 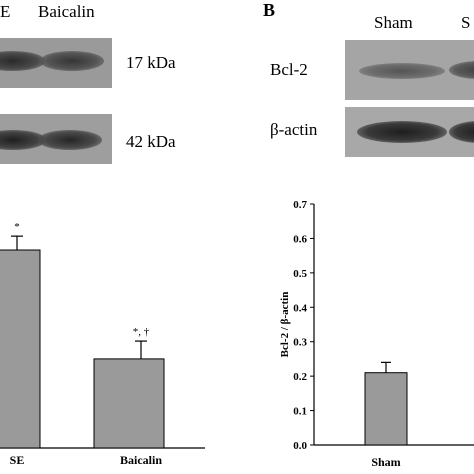 What do you see at coordinates (385, 462) in the screenshot?
I see `category-label-b-1: Sham` at bounding box center [385, 462].